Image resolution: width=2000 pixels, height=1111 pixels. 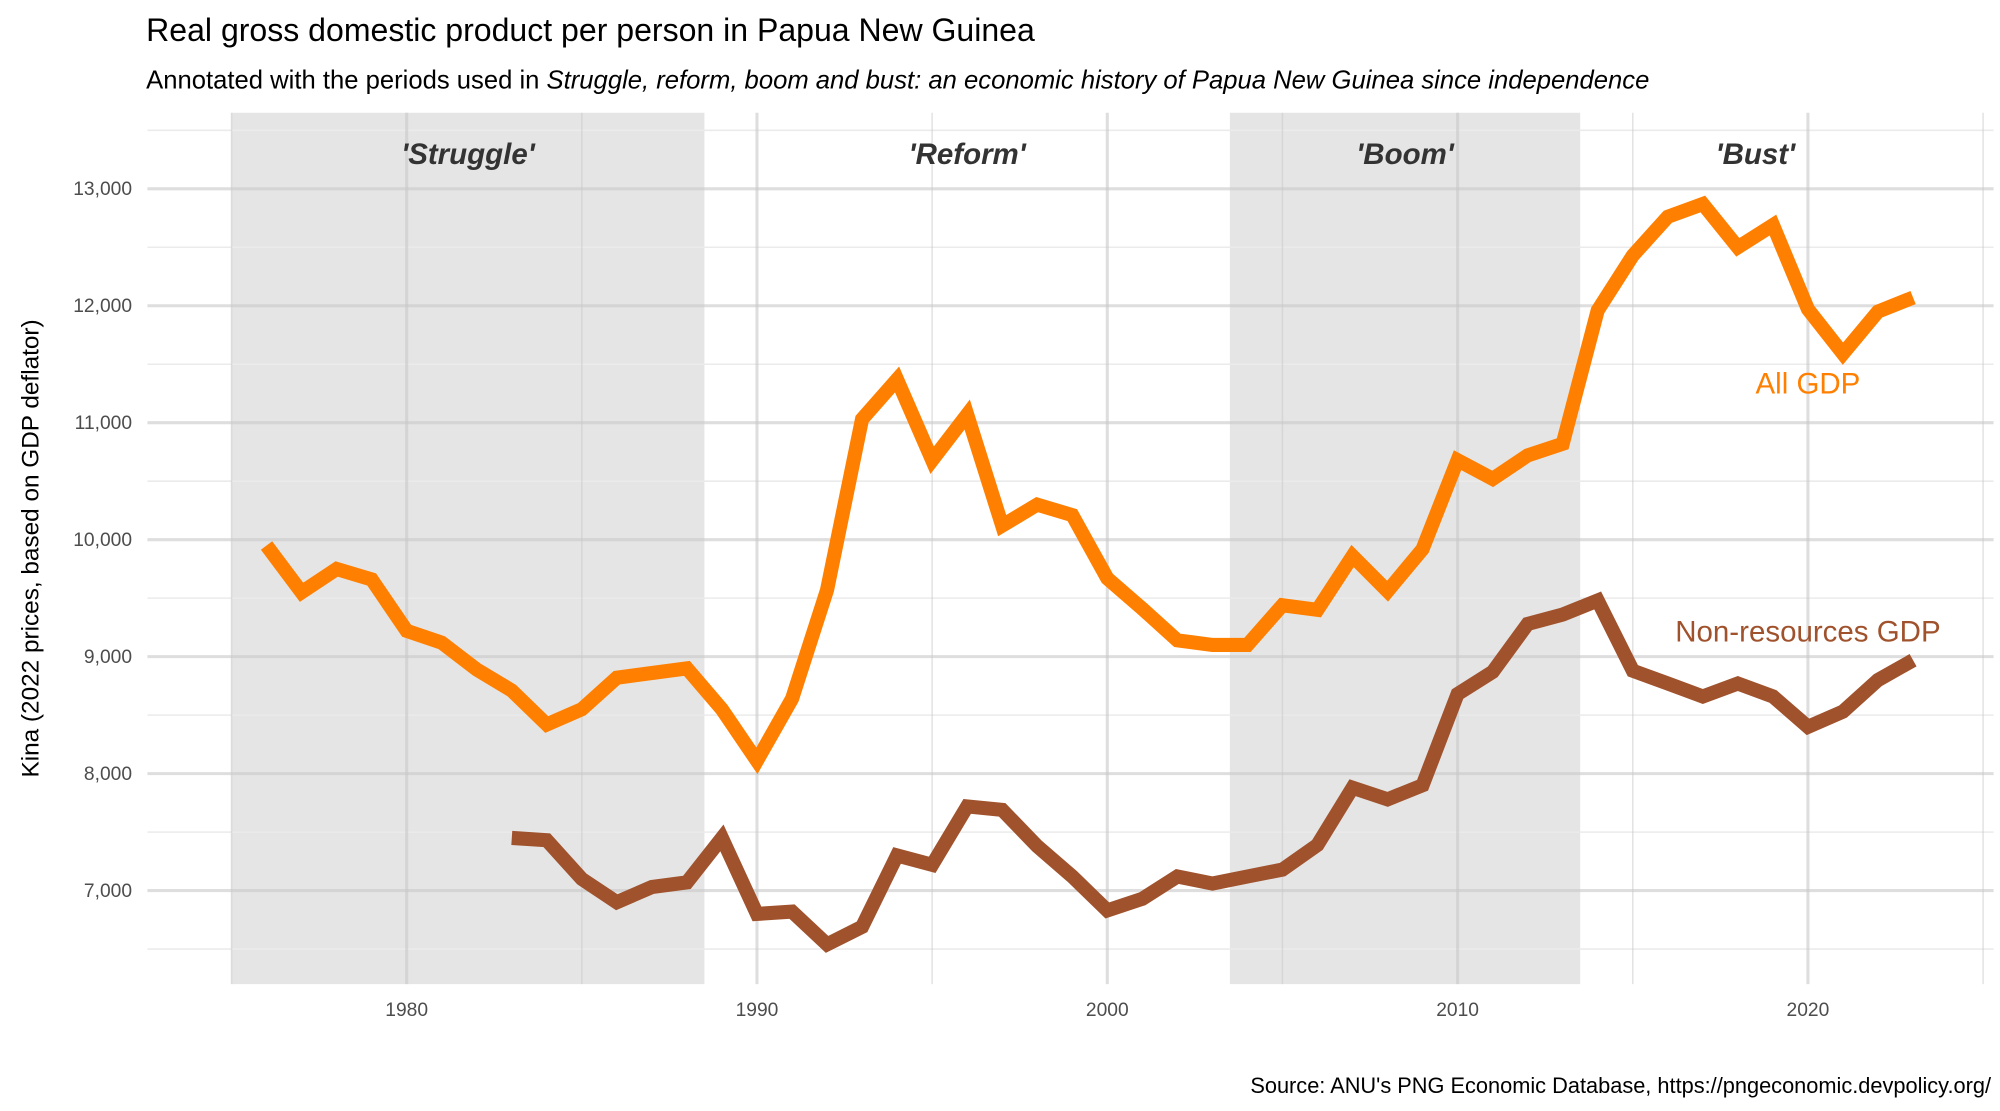 I want to click on subtitle-prefix: Annotated with the periods used in, so click(x=346, y=80).